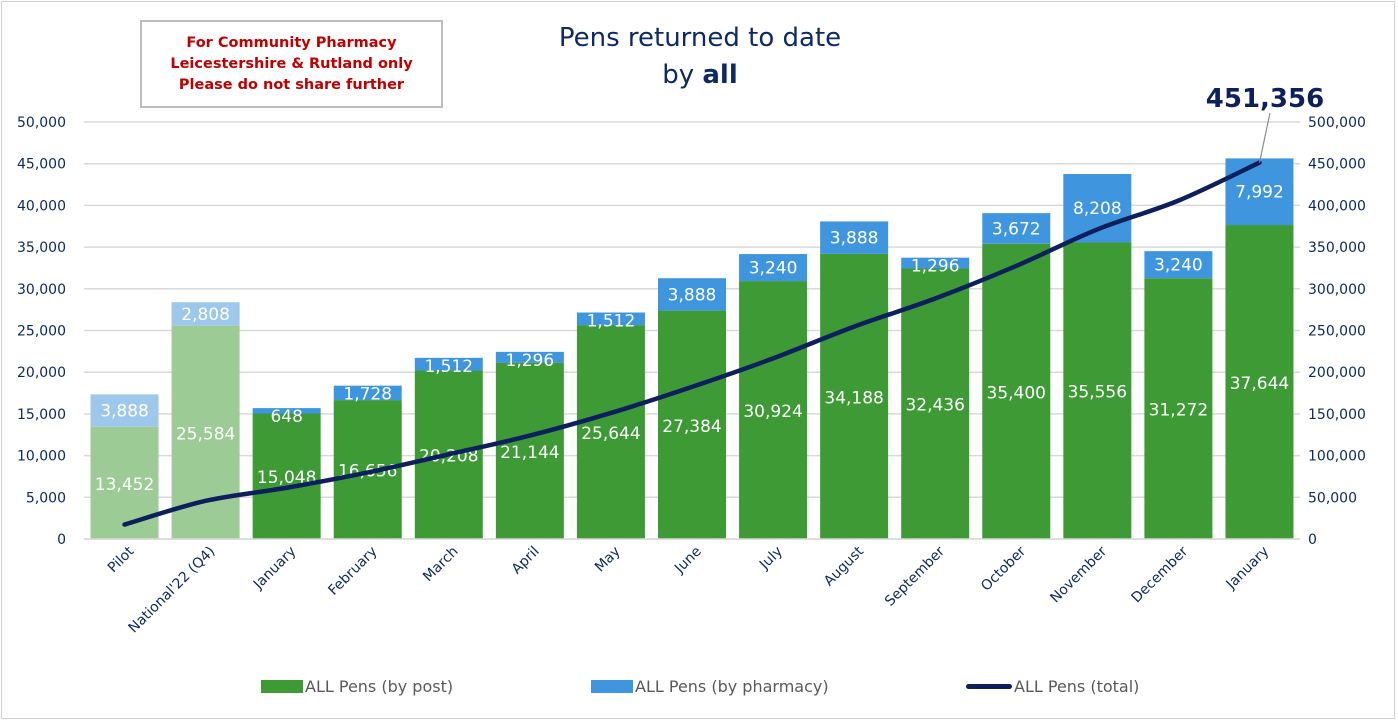 The image size is (1398, 722). I want to click on category-label: July, so click(771, 559).